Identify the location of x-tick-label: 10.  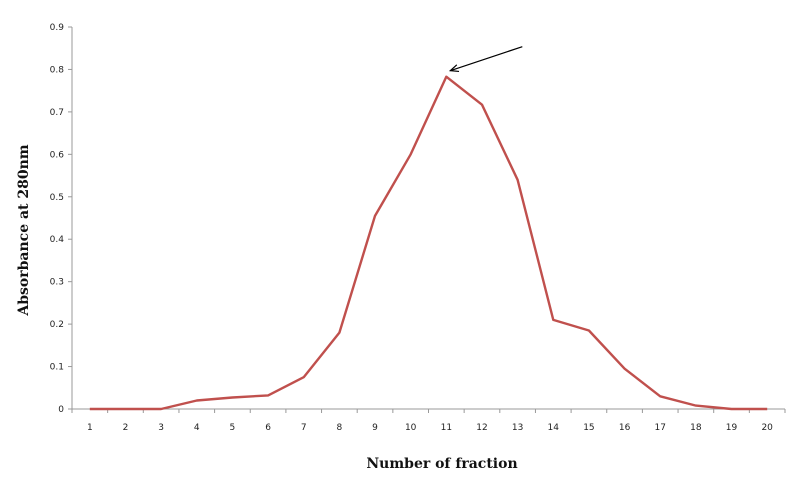
(411, 428).